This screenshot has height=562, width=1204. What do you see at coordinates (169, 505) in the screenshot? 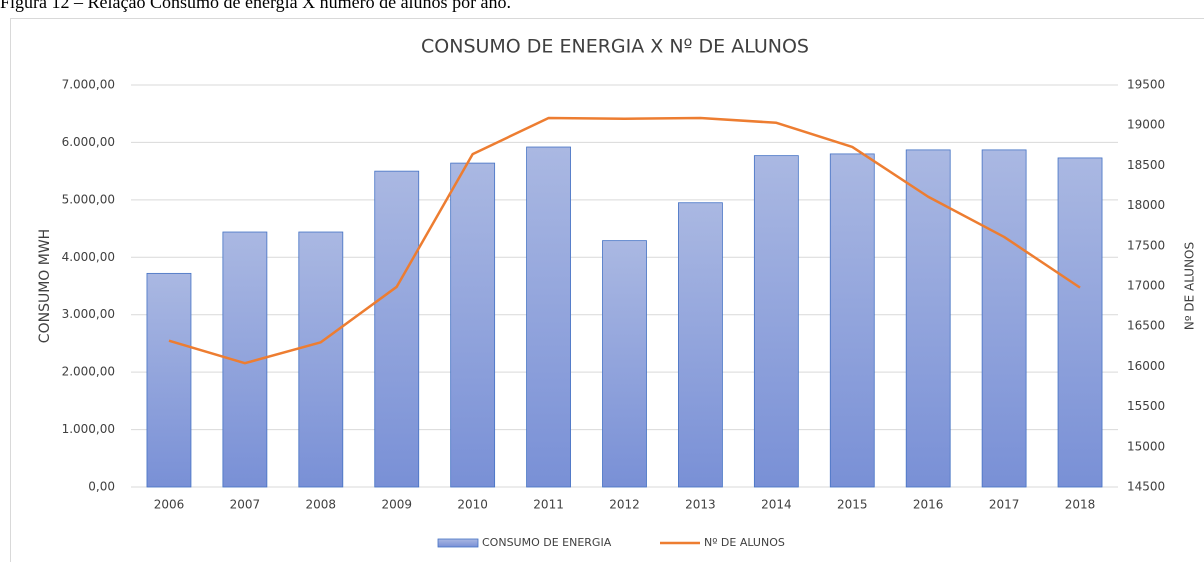
I see `x-tick-label: 2006` at bounding box center [169, 505].